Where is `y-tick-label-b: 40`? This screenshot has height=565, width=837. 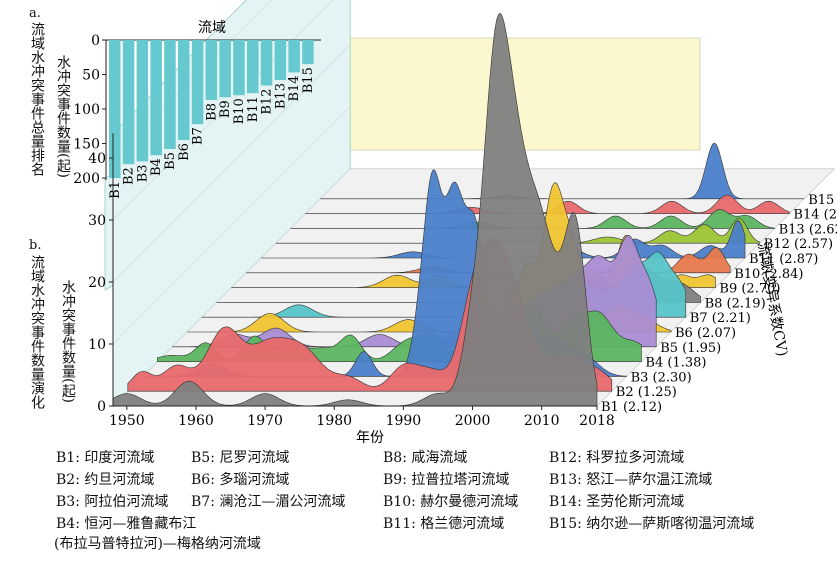 y-tick-label-b: 40 is located at coordinates (97, 159).